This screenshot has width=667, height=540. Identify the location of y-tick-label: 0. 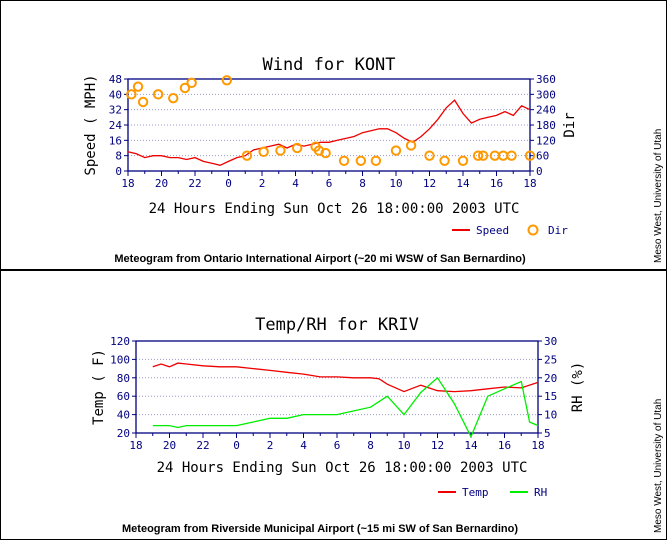
(118, 171).